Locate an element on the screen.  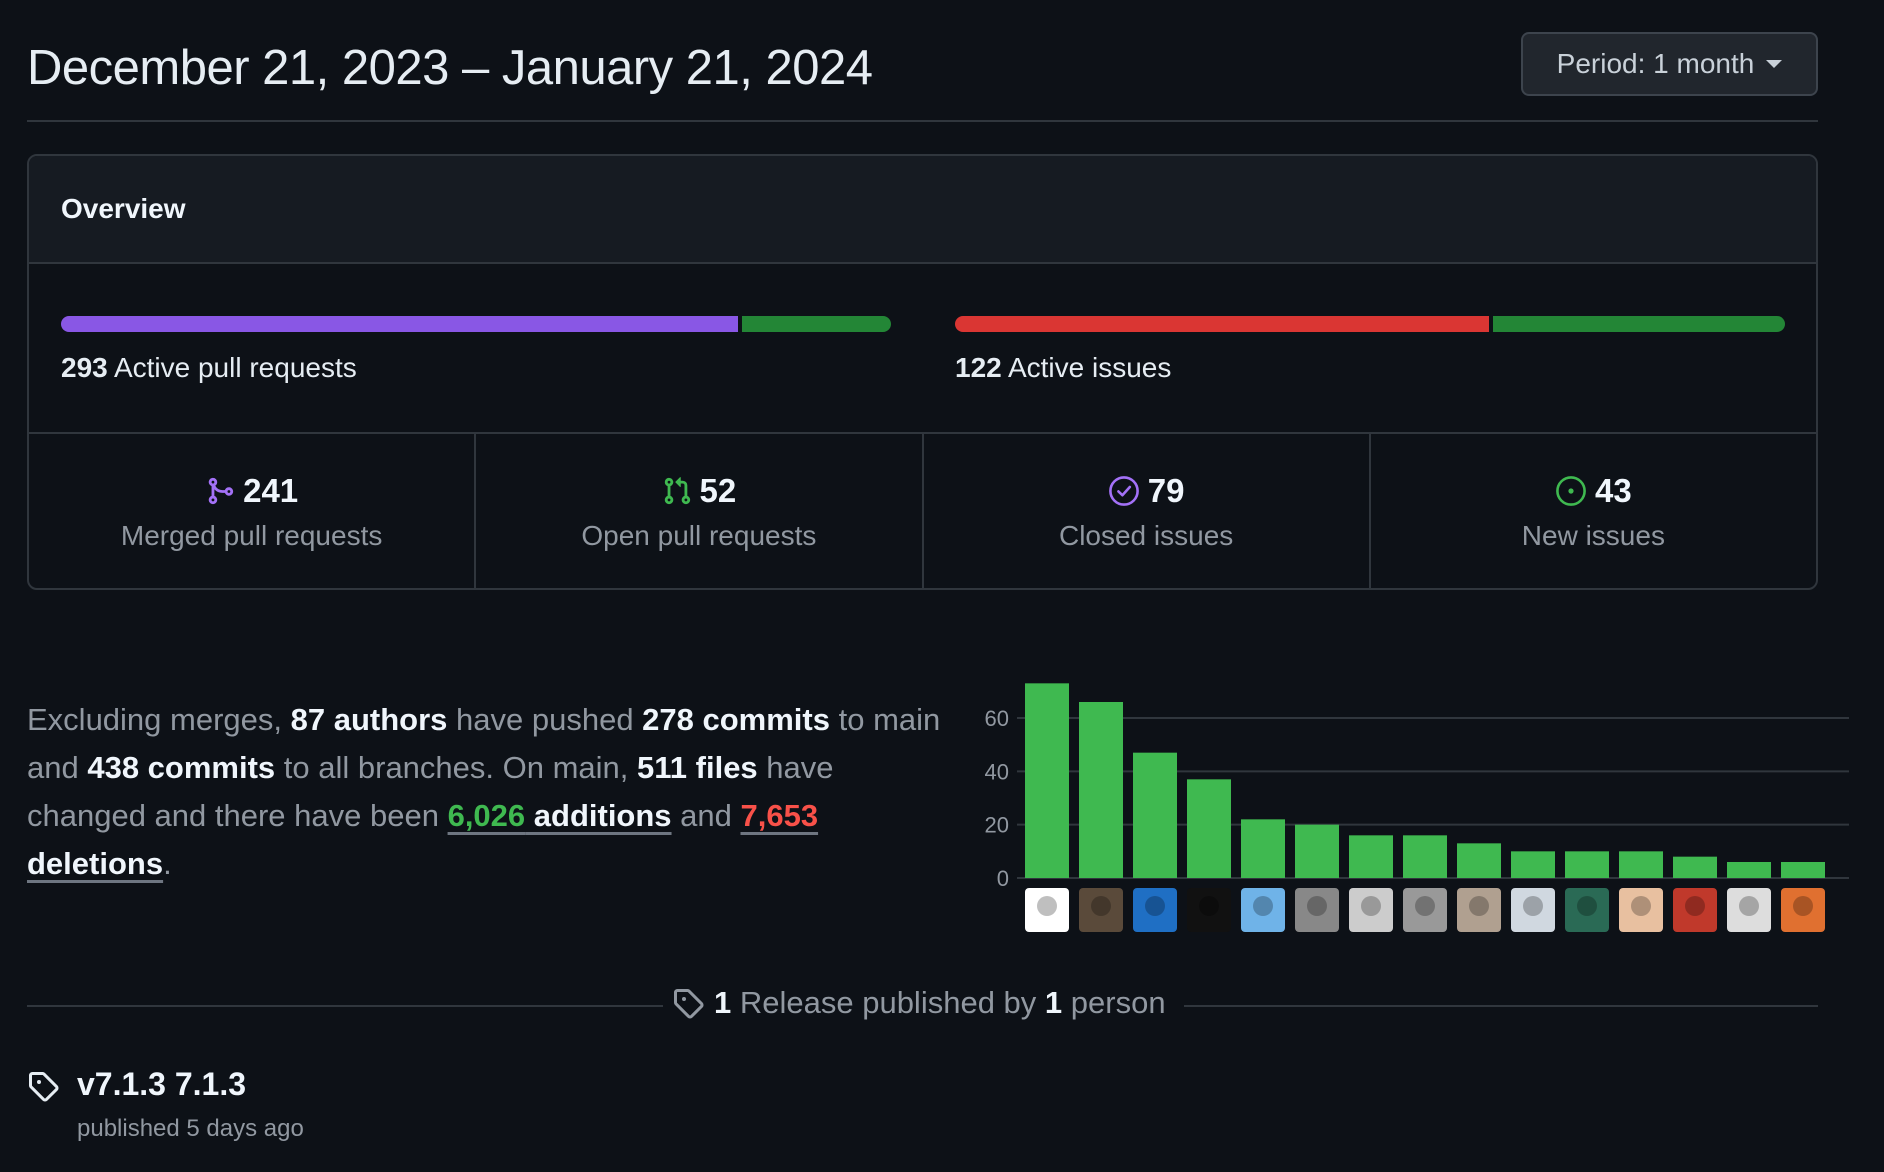
y-tick-label: 20 is located at coordinates (997, 825).